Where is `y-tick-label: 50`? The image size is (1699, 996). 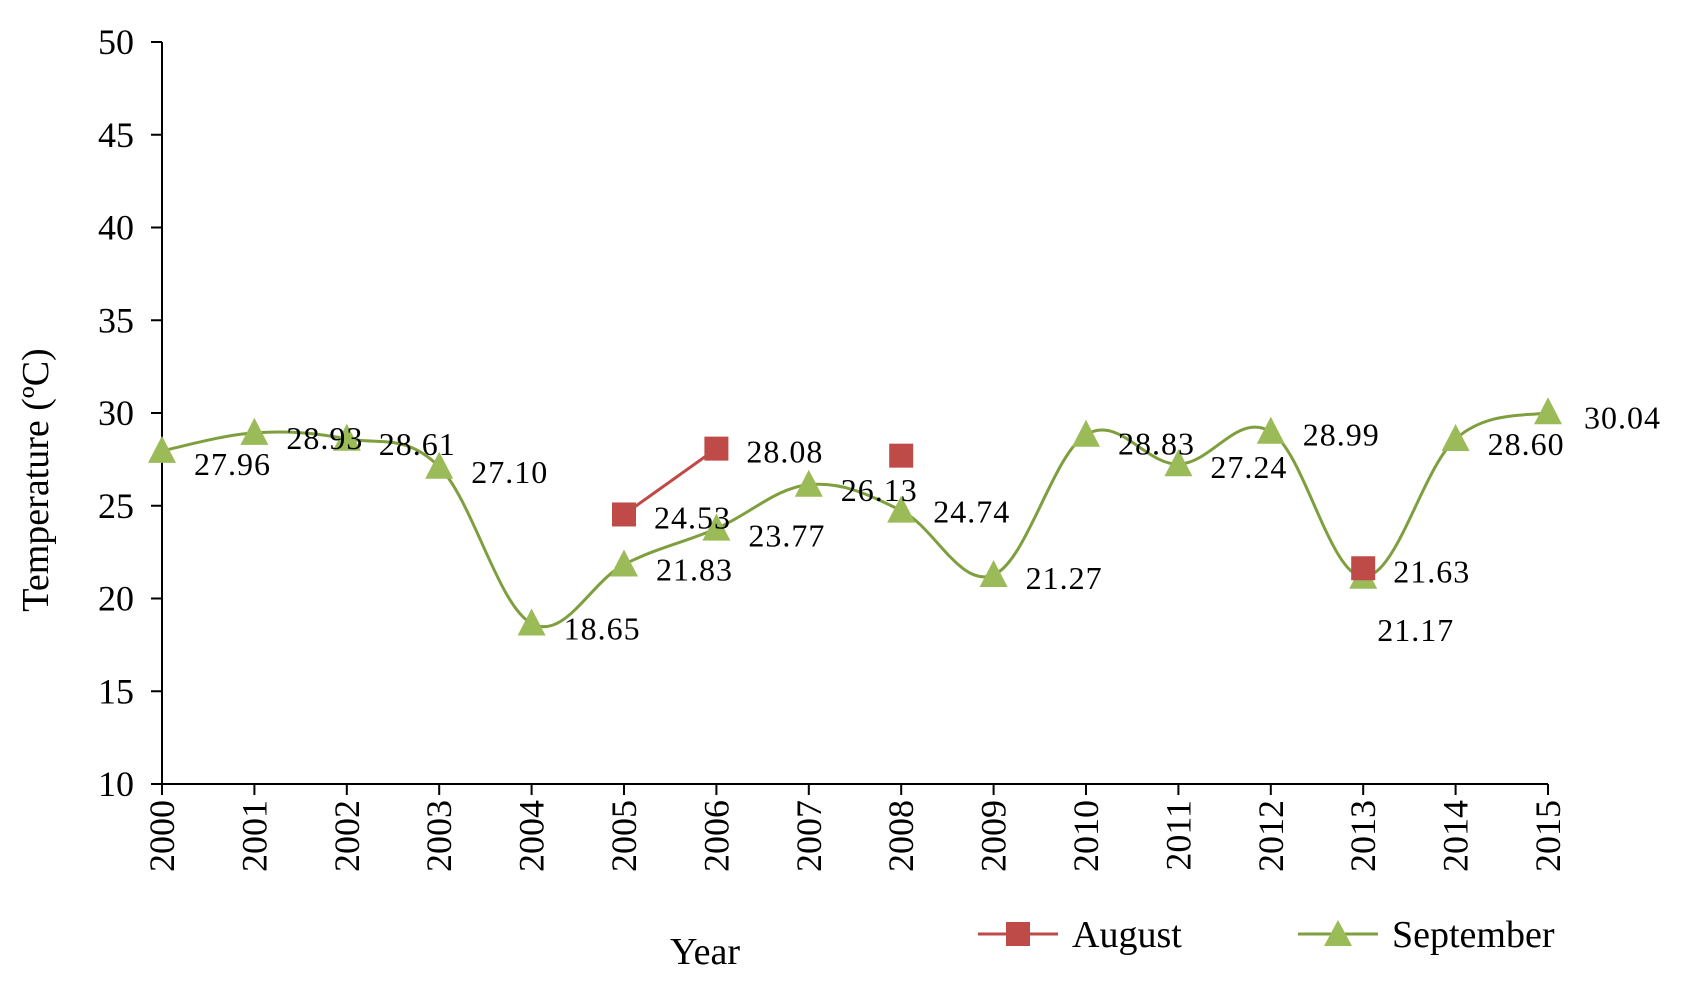
y-tick-label: 50 is located at coordinates (116, 42).